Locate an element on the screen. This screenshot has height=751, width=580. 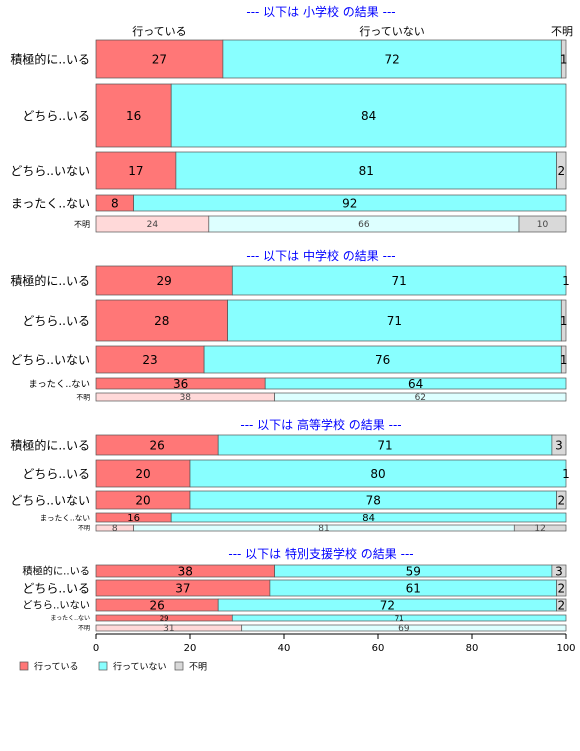
value-label-no: 84 is located at coordinates (368, 518).